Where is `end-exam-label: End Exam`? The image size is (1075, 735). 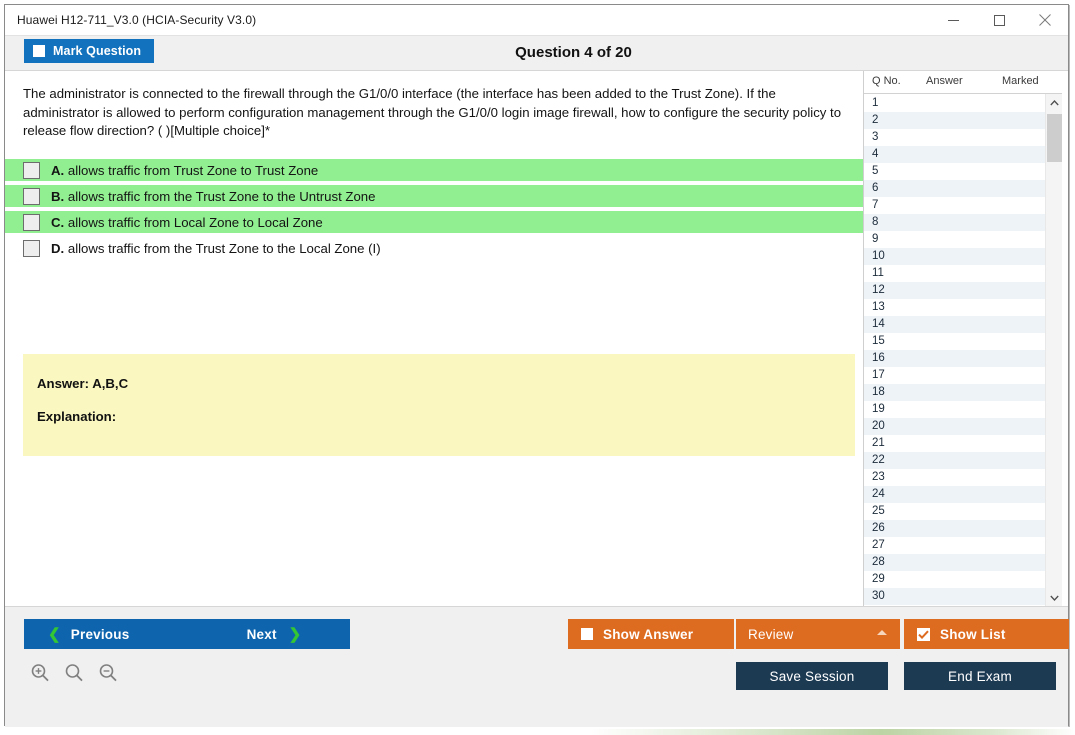 end-exam-label: End Exam is located at coordinates (980, 676).